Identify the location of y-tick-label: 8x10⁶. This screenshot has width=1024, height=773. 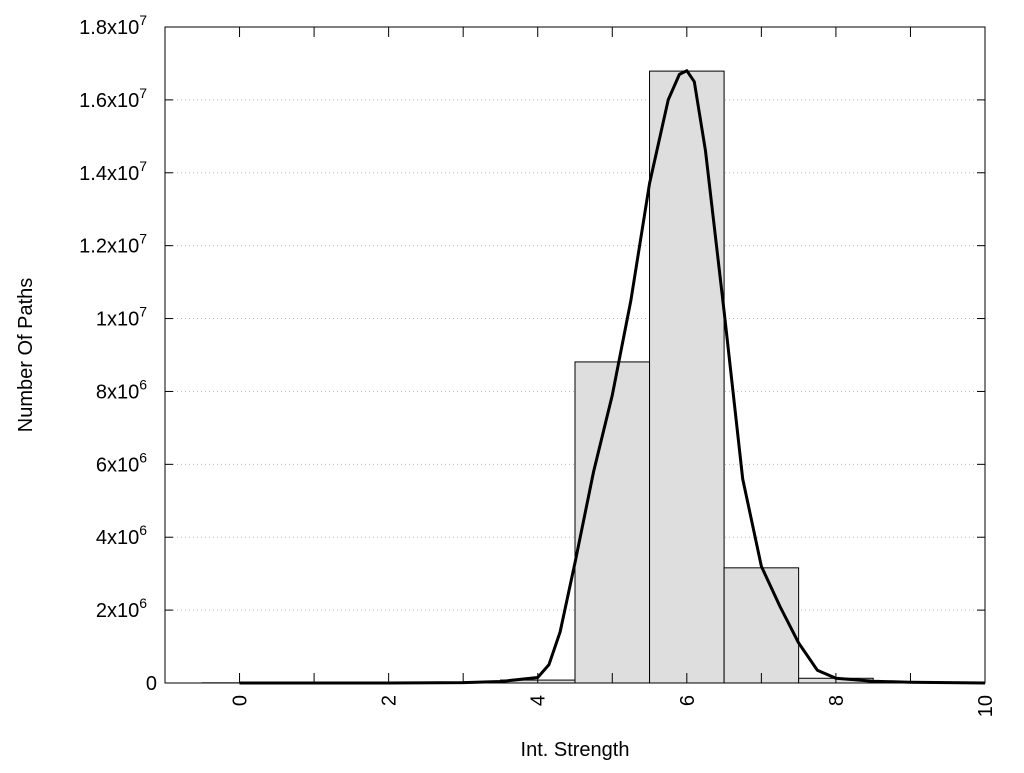
(121, 389).